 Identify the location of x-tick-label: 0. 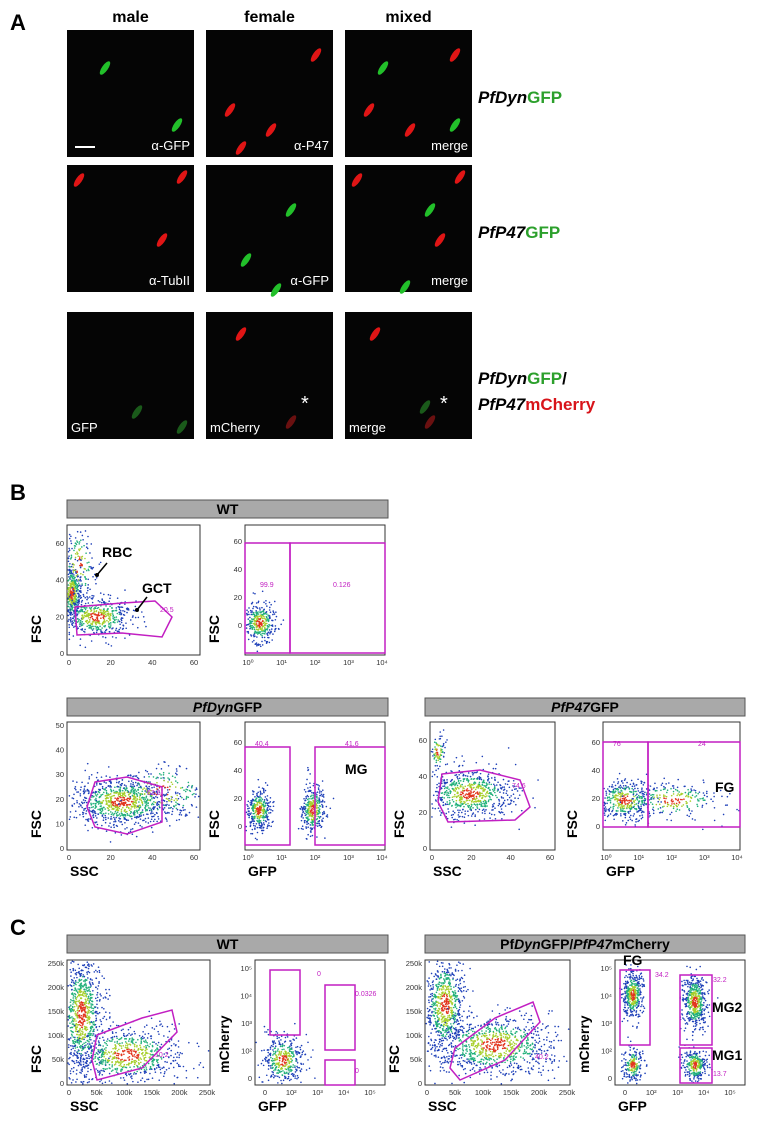
(69, 857).